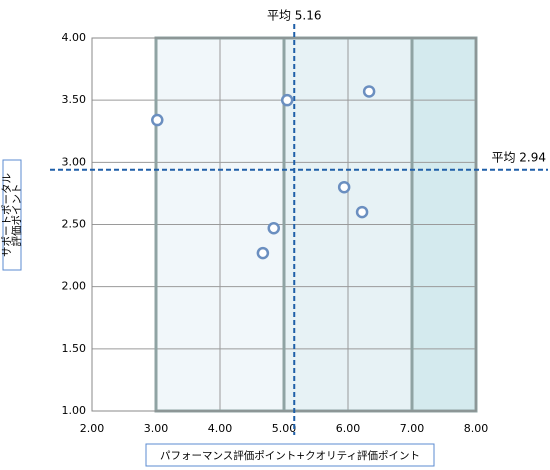 The height and width of the screenshot is (470, 550). I want to click on x-tick-label: 6.00, so click(348, 428).